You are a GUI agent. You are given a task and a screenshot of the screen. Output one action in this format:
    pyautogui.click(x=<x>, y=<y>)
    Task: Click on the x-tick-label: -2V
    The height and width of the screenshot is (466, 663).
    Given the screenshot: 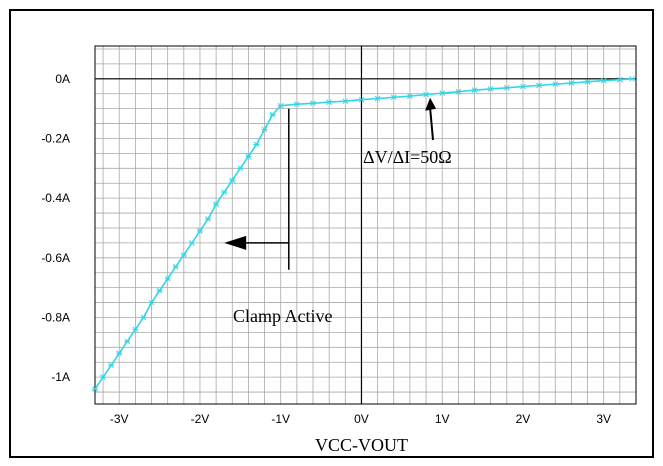 What is the action you would take?
    pyautogui.click(x=200, y=419)
    